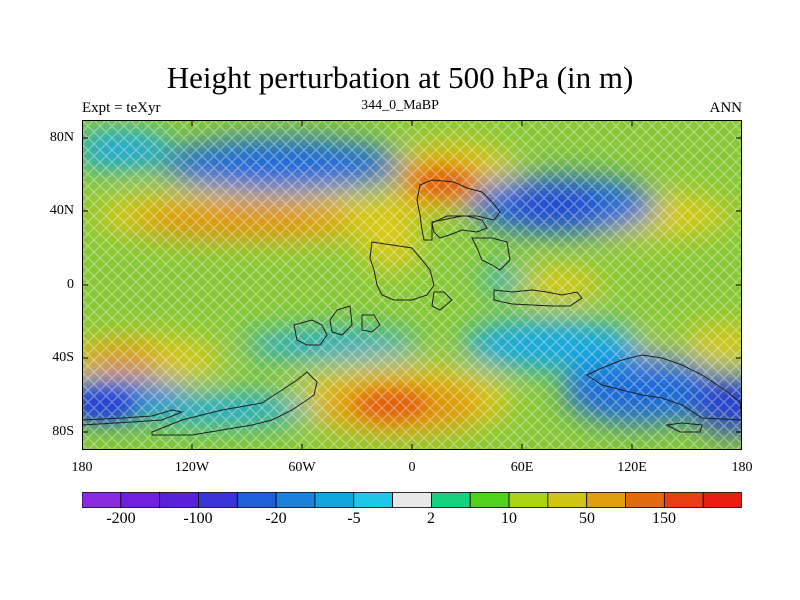  I want to click on colorbar-label: 150, so click(664, 518).